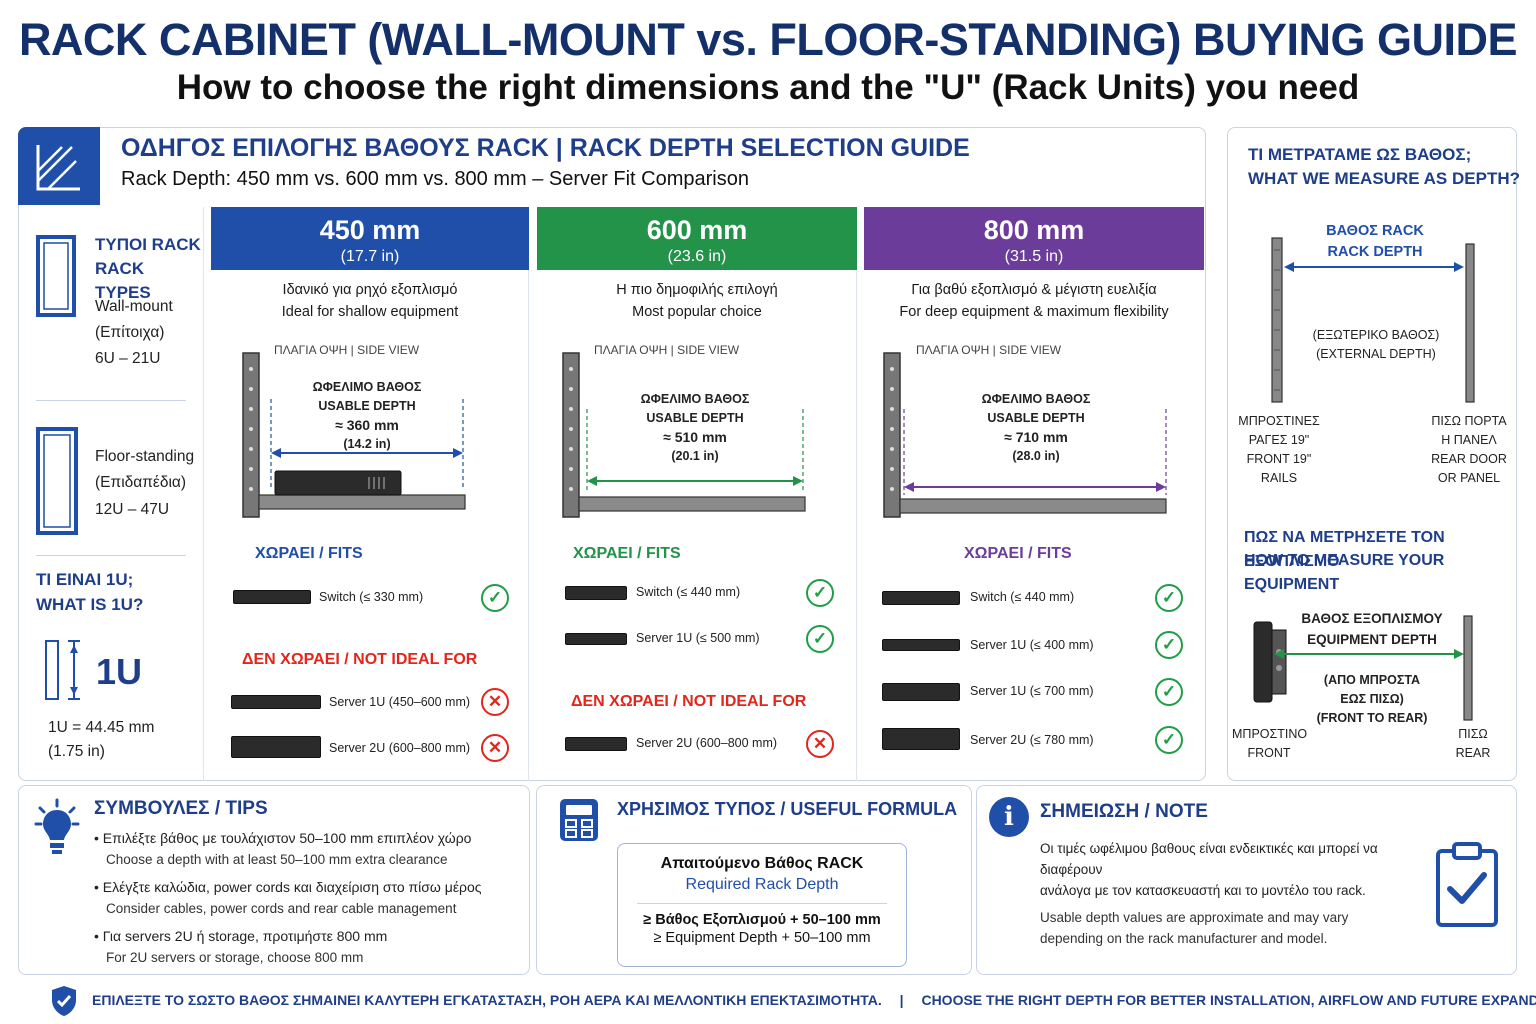 The width and height of the screenshot is (1536, 1024). I want to click on usable-depth-in: (14.2 in), so click(367, 444).